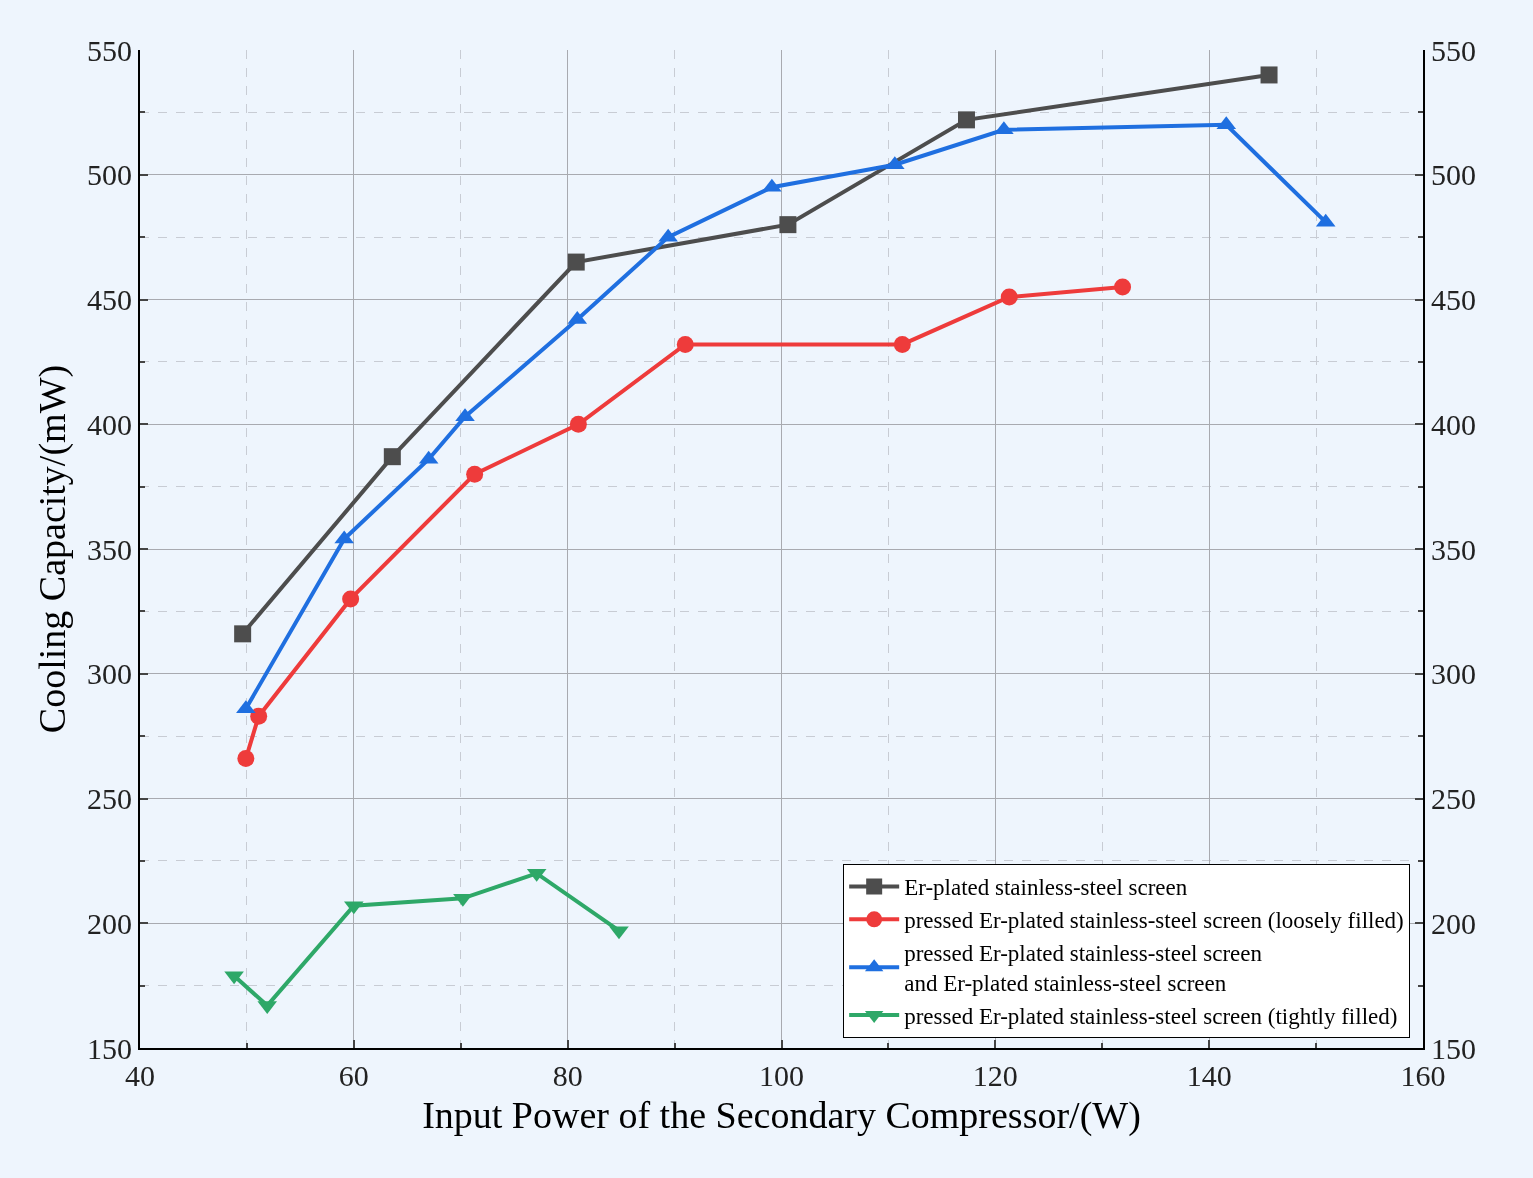 The image size is (1533, 1178). What do you see at coordinates (1453, 424) in the screenshot?
I see `y2-tick-label: 400` at bounding box center [1453, 424].